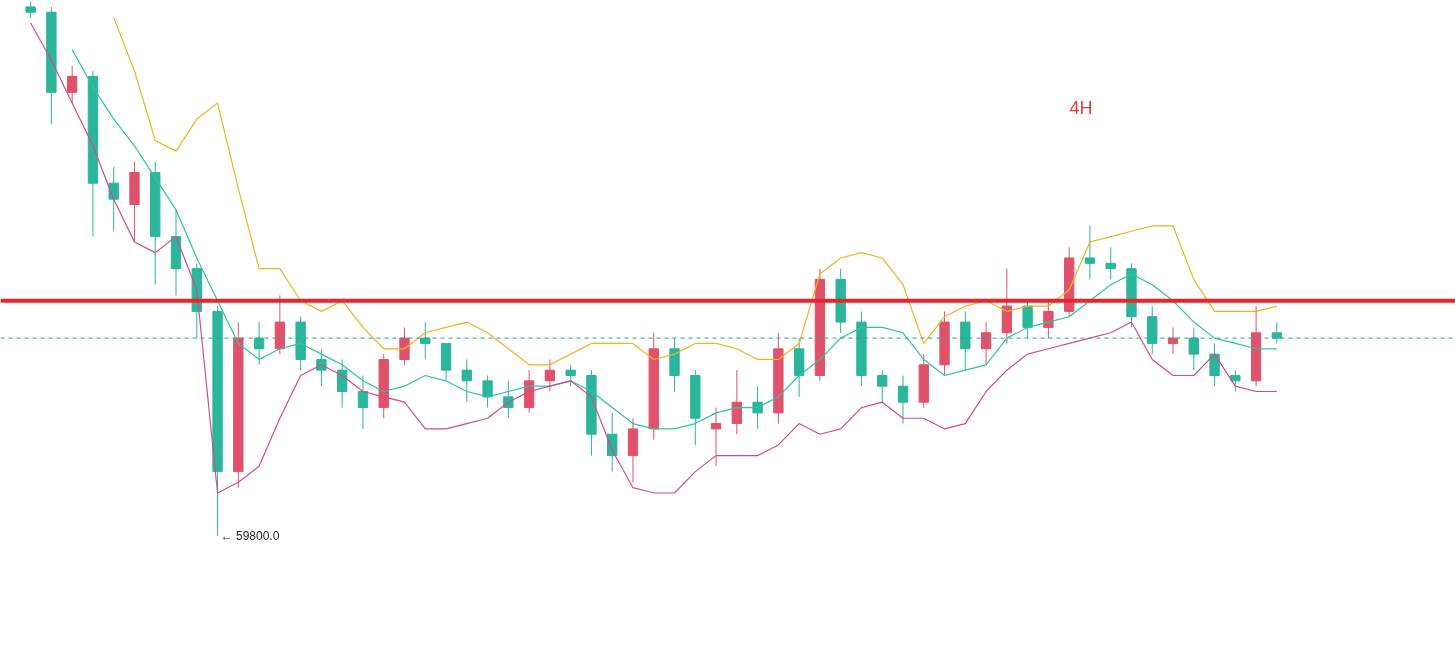 This screenshot has width=1455, height=672. I want to click on annotation: ← 59800.0, so click(250, 535).